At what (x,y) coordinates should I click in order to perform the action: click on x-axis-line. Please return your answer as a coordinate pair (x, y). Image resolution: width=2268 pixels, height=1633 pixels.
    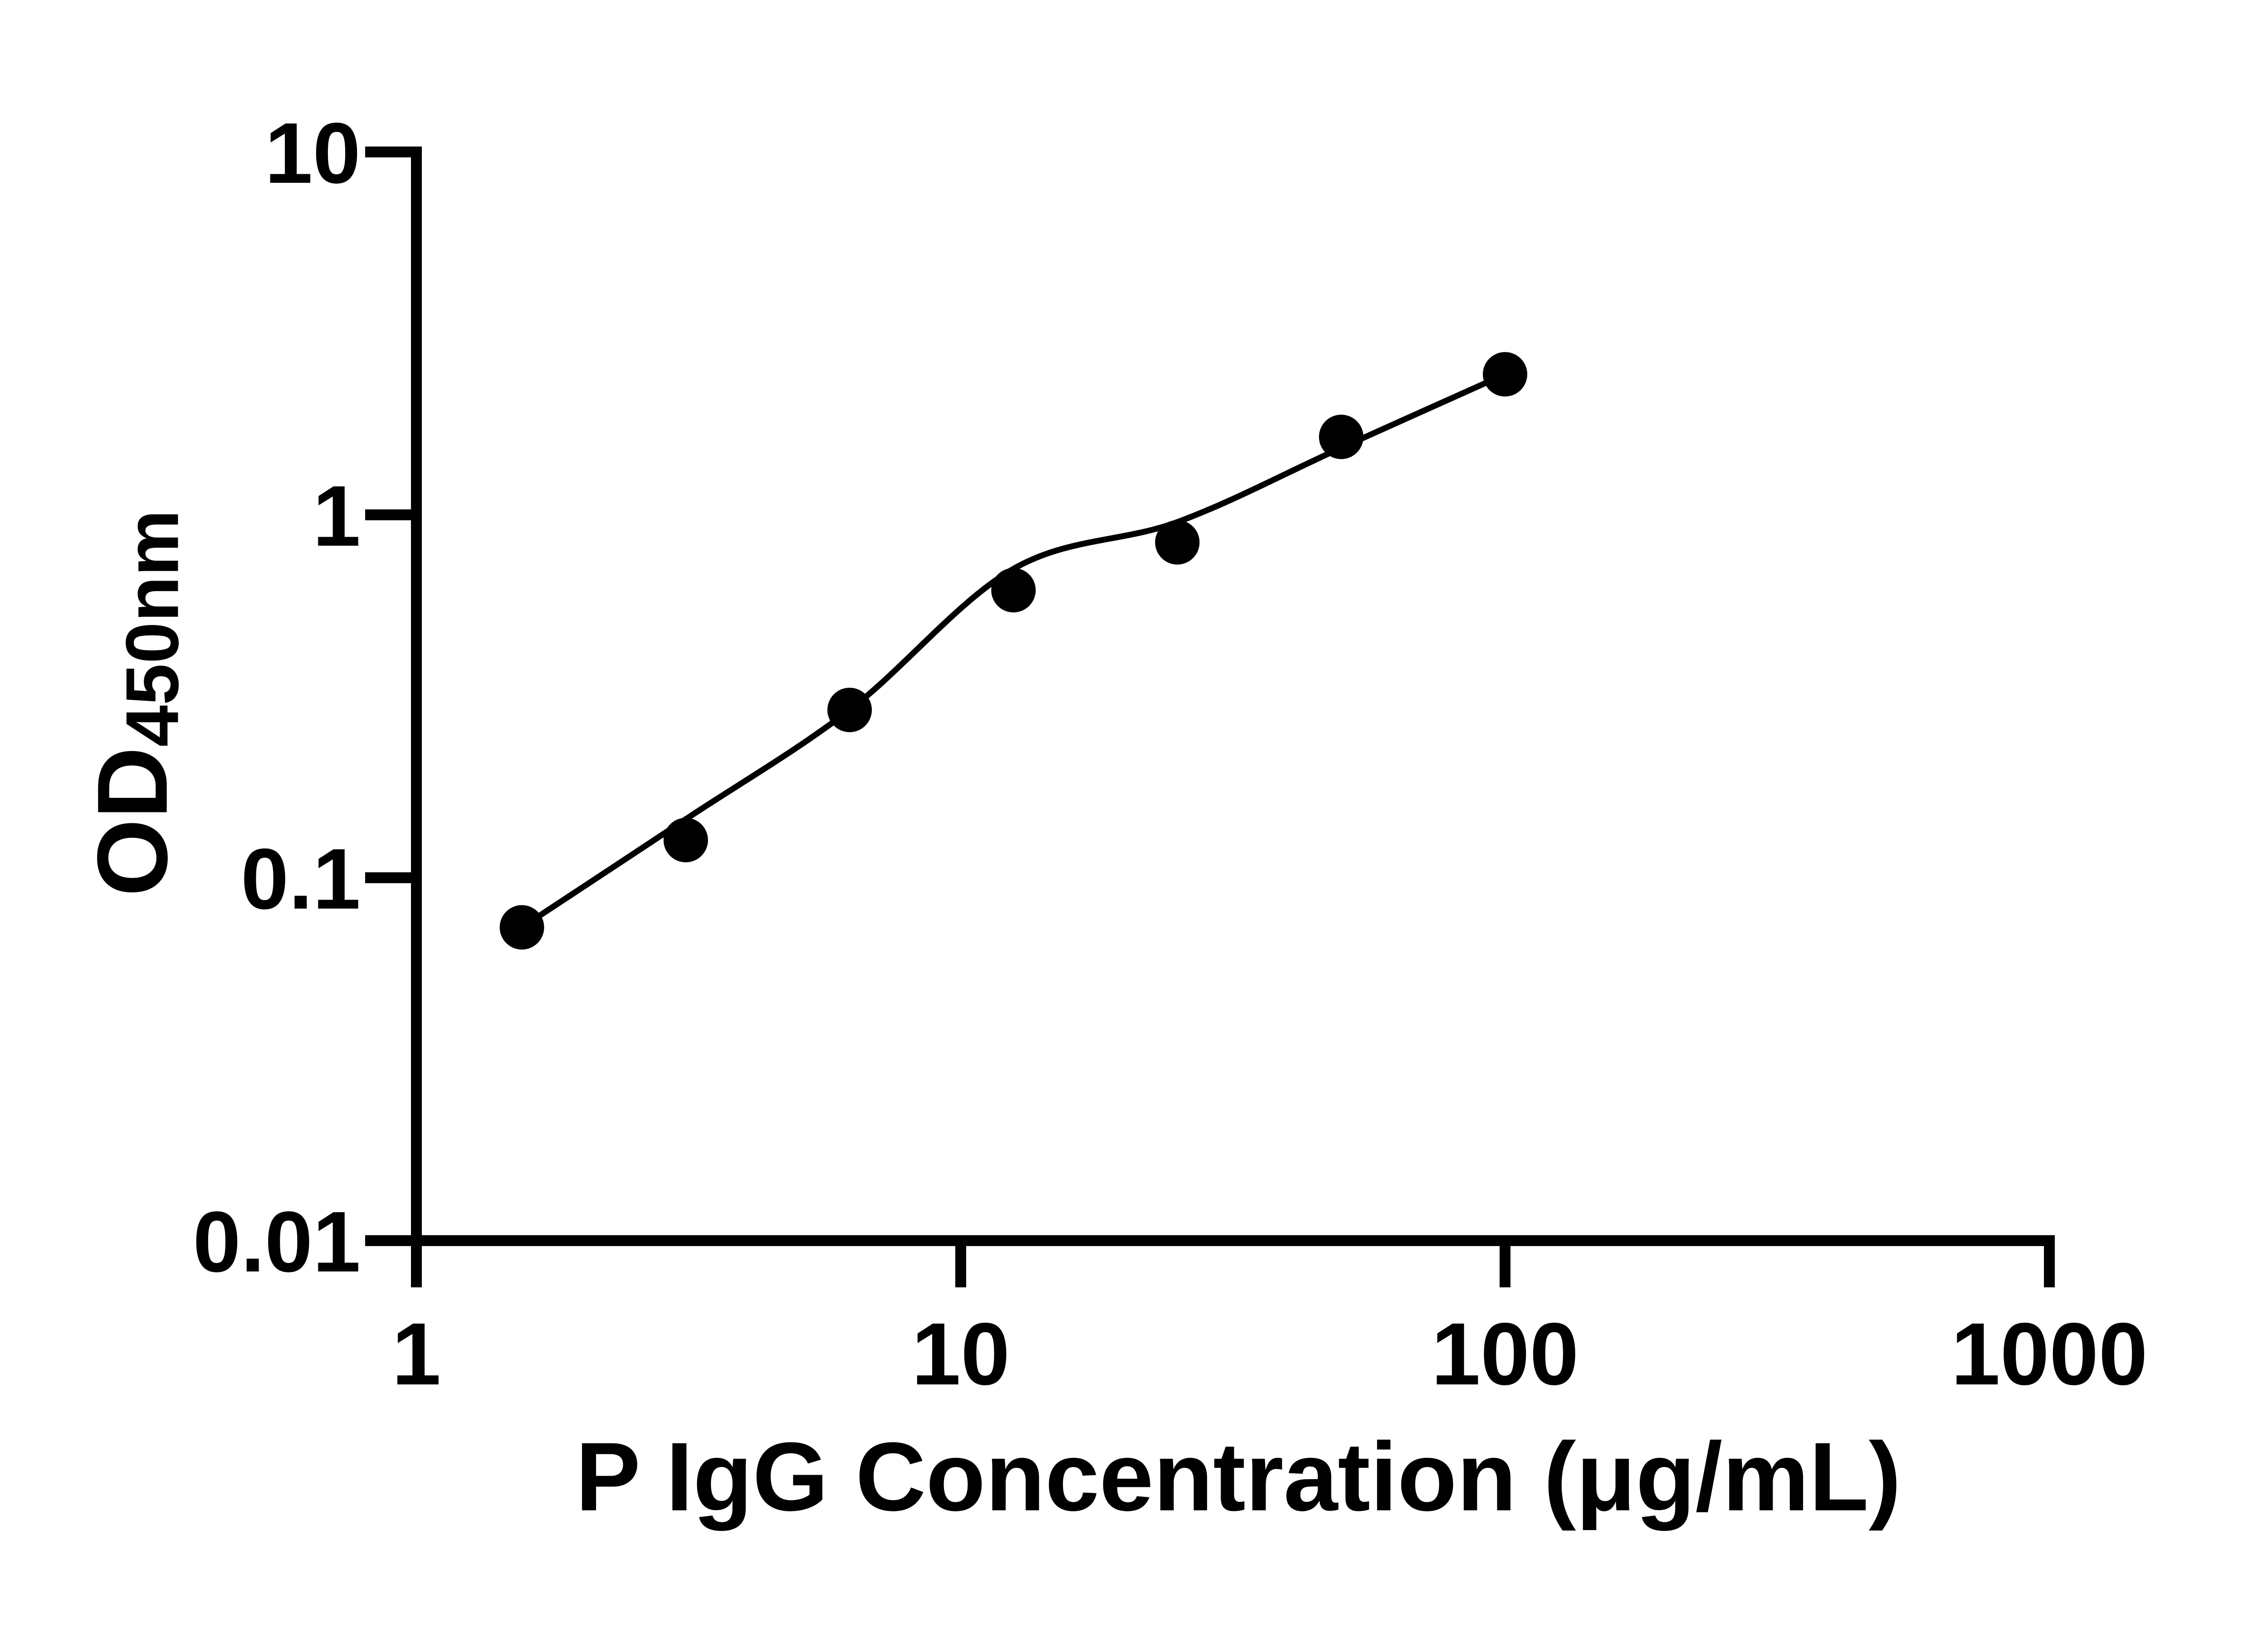
    Looking at the image, I should click on (1210, 1240).